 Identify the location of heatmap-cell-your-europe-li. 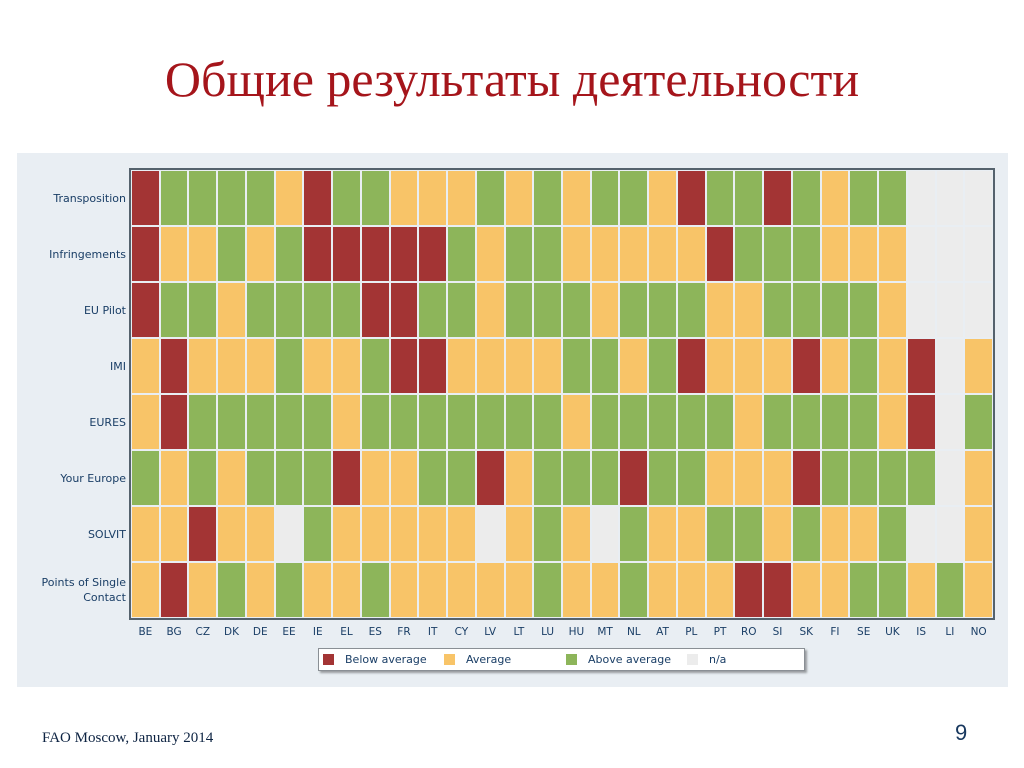
(950, 478).